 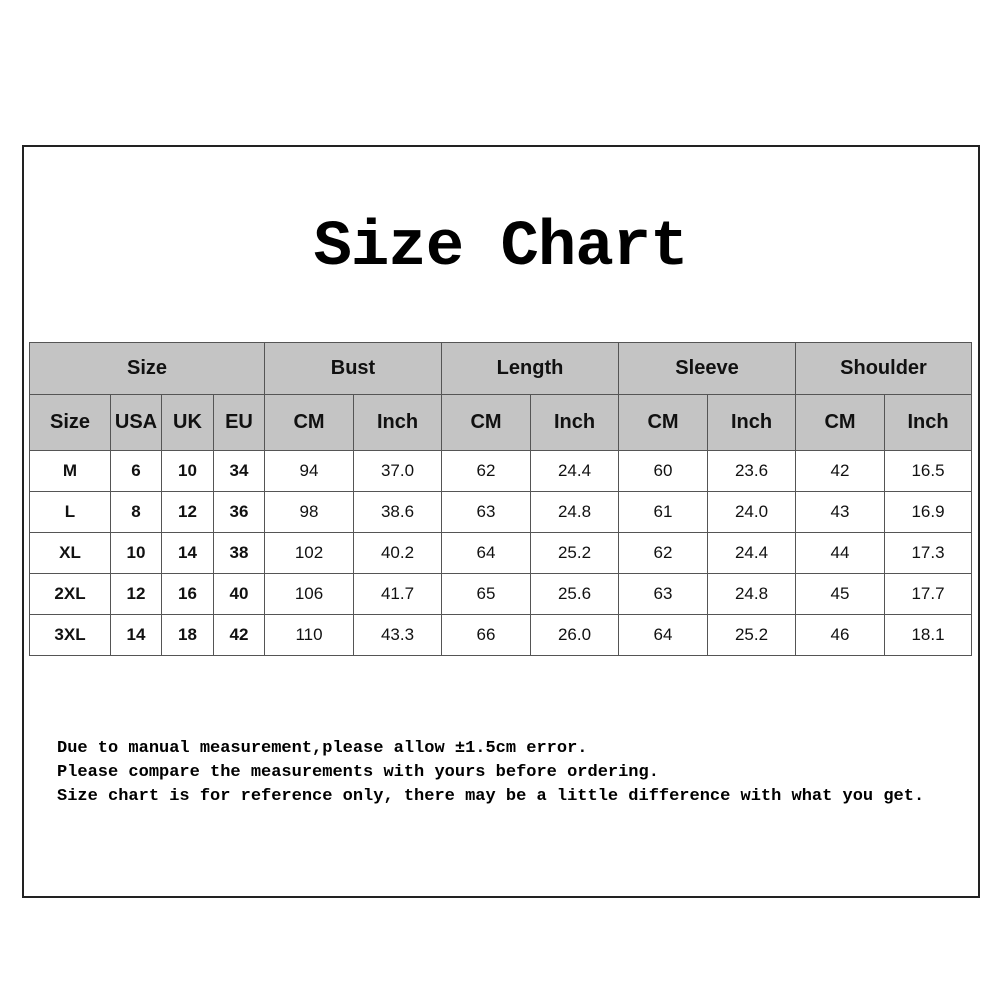 I want to click on table-cell: 43.3, so click(x=397, y=635).